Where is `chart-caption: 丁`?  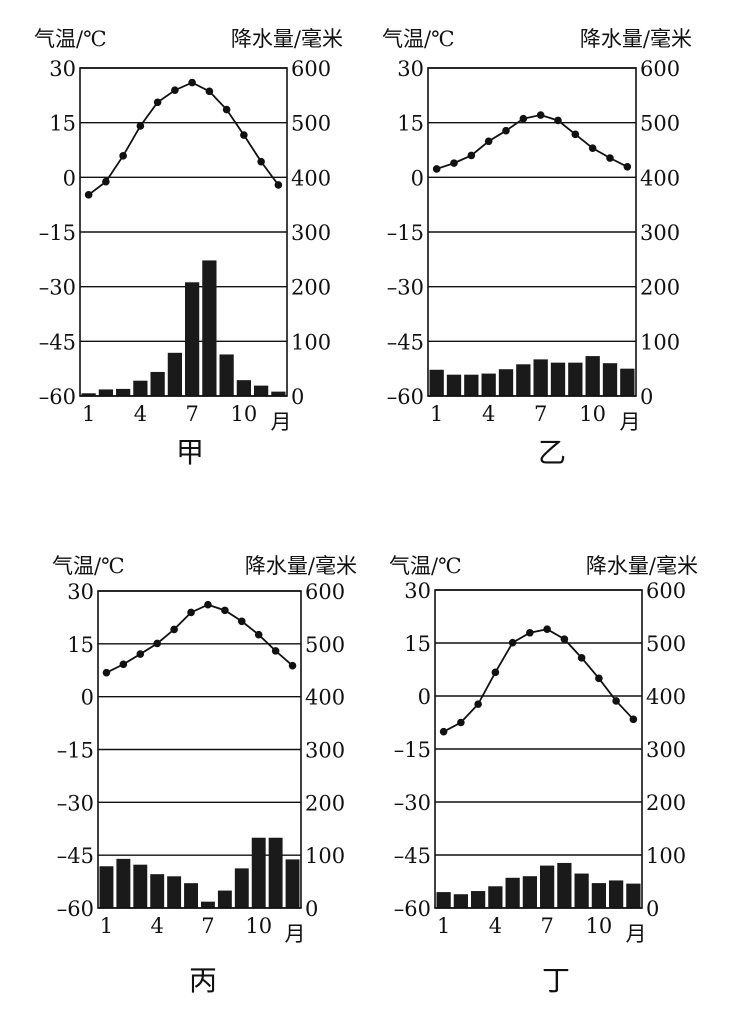 chart-caption: 丁 is located at coordinates (556, 980).